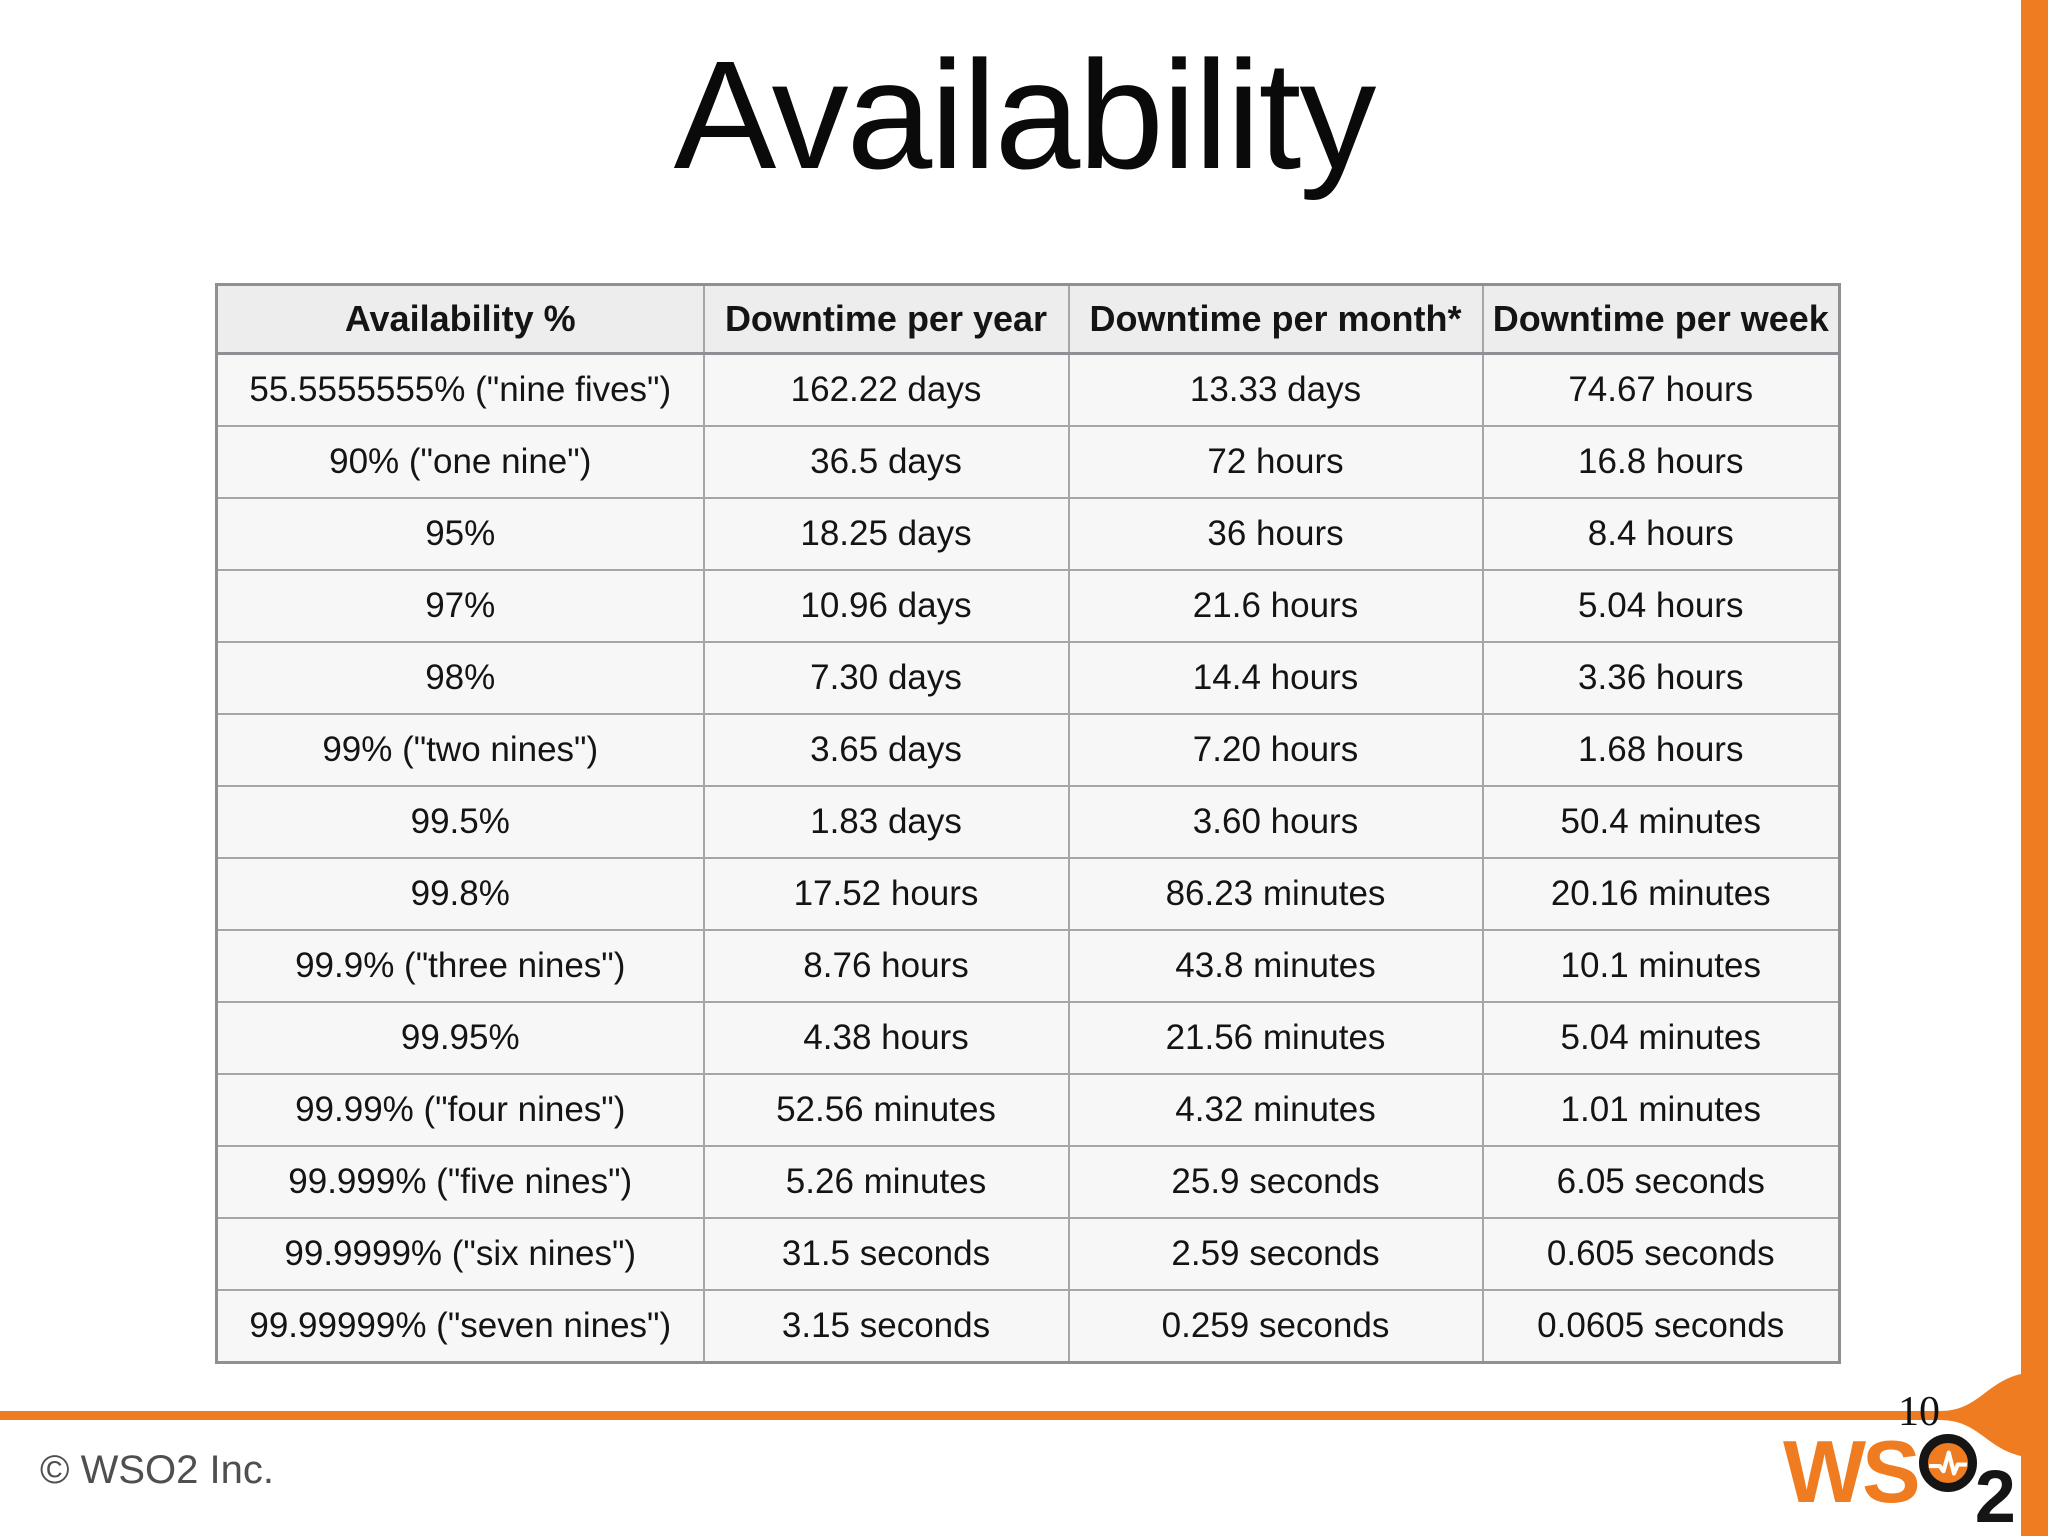  I want to click on table-row: 97% 10.96 days 21.6 hours 5.04 hours, so click(1028, 606).